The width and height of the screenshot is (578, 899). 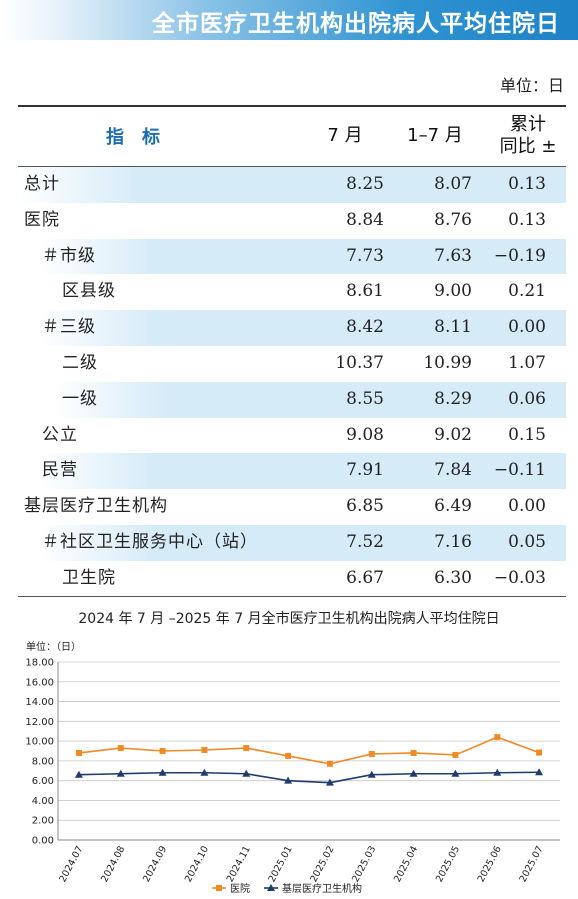 I want to click on legend-label-primary-care: 基层医疗卫生机构, so click(x=322, y=888).